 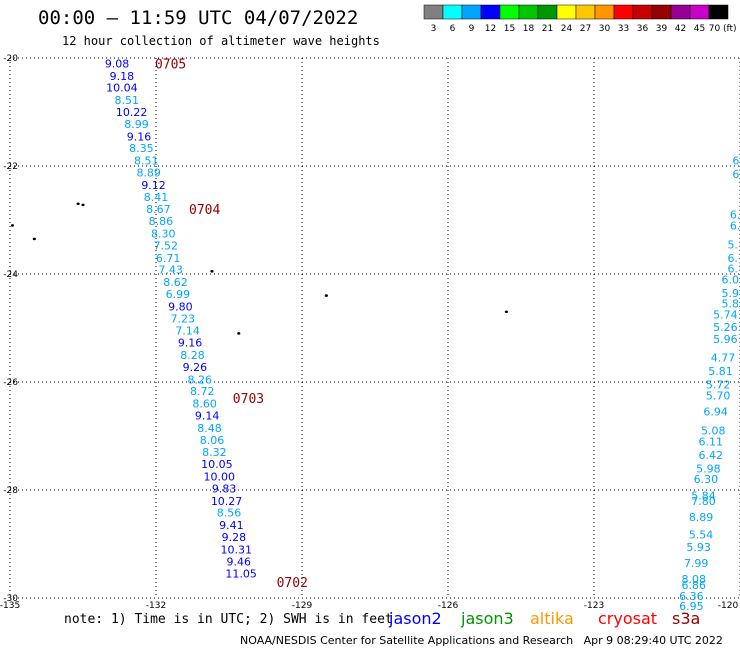 I want to click on wave-height-label: 5.81, so click(x=720, y=371).